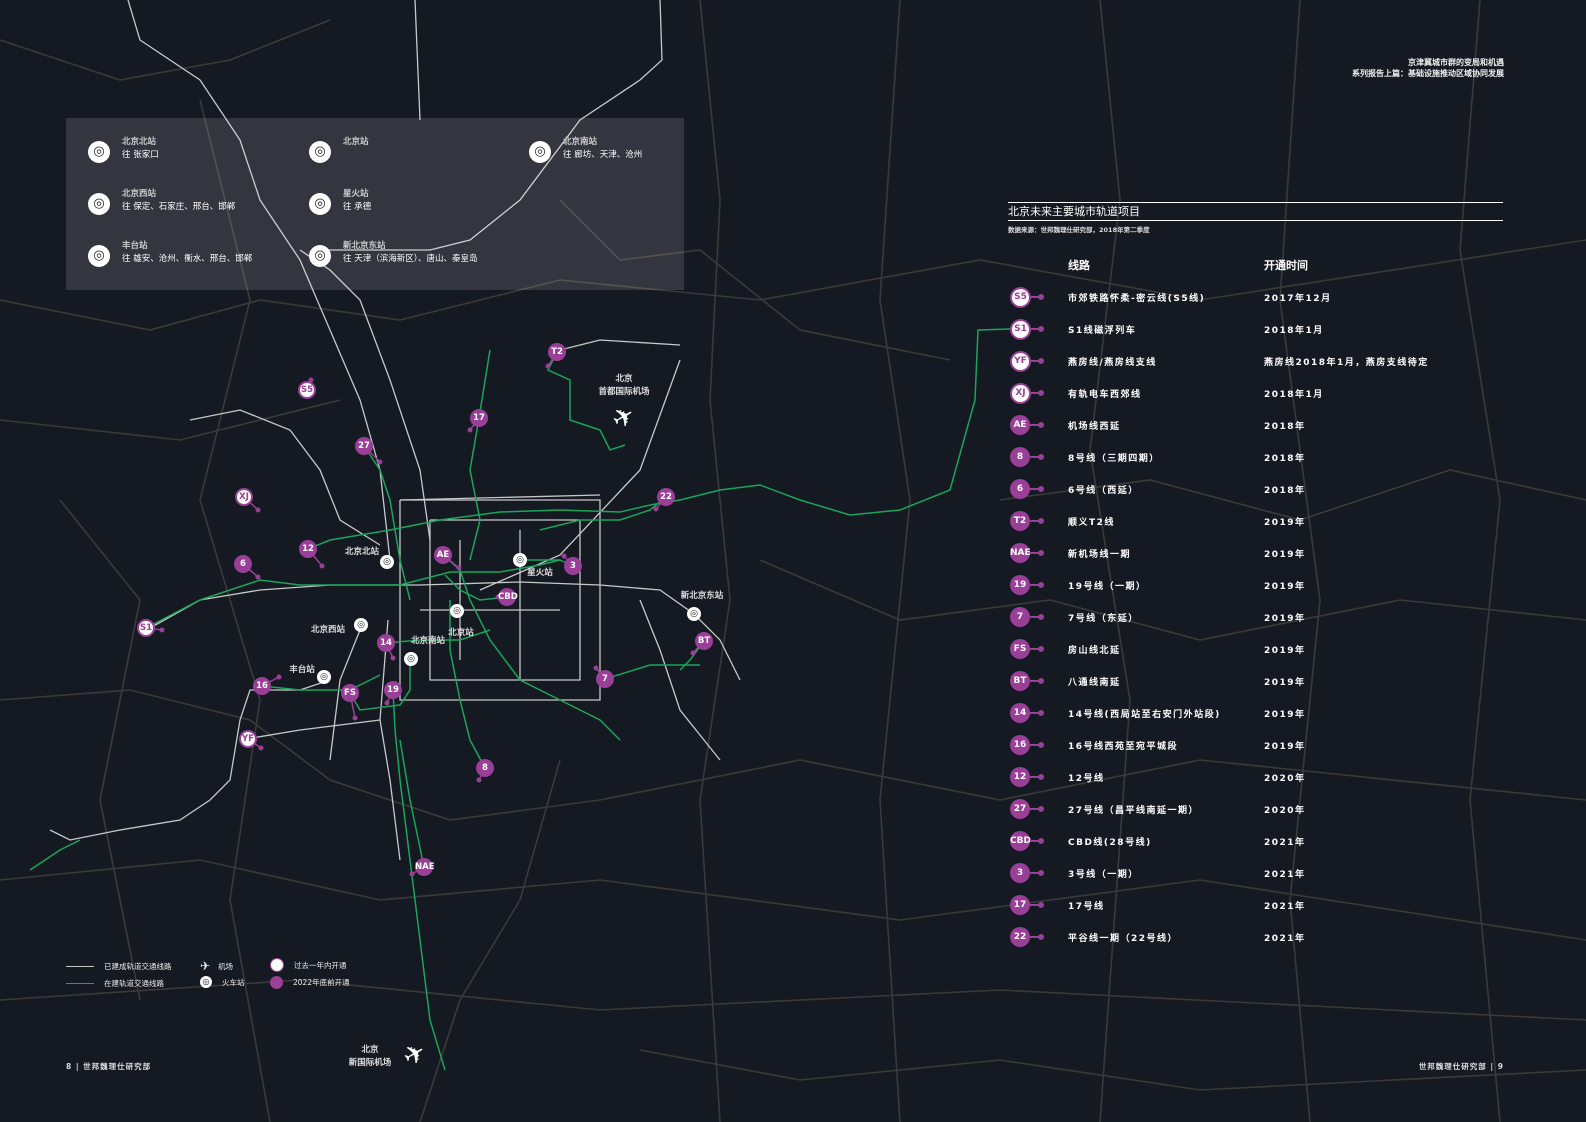  Describe the element at coordinates (1285, 491) in the screenshot. I see `opening-date: 2018年` at that location.